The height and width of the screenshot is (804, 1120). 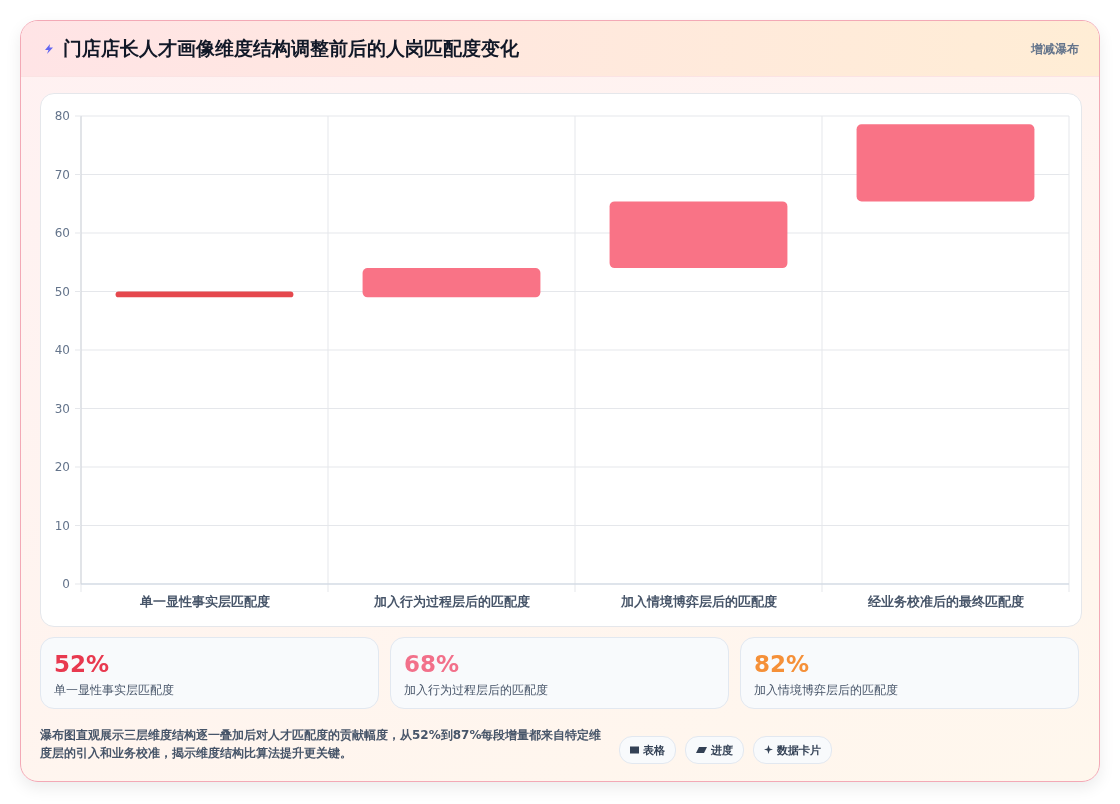 I want to click on y-tick-label: 0, so click(x=66, y=584).